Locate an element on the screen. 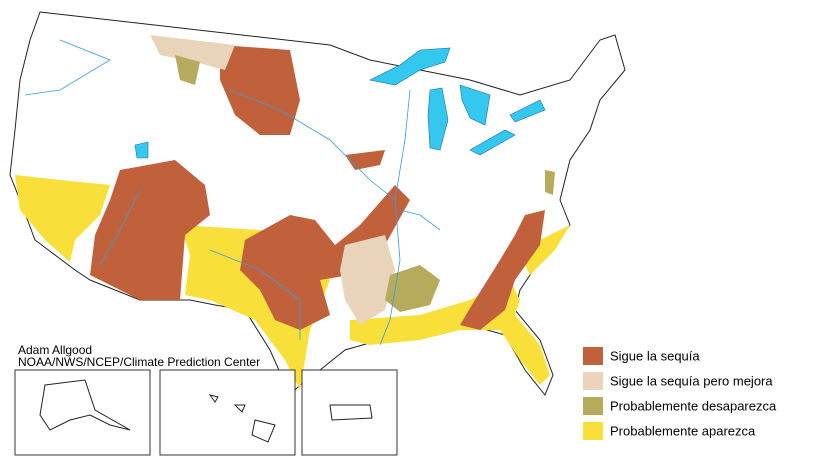  puerto-rico is located at coordinates (351, 412).